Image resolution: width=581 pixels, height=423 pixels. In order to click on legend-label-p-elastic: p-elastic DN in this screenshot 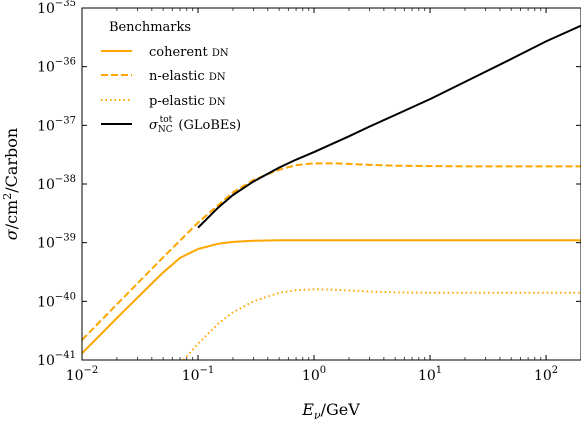, I will do `click(187, 101)`.